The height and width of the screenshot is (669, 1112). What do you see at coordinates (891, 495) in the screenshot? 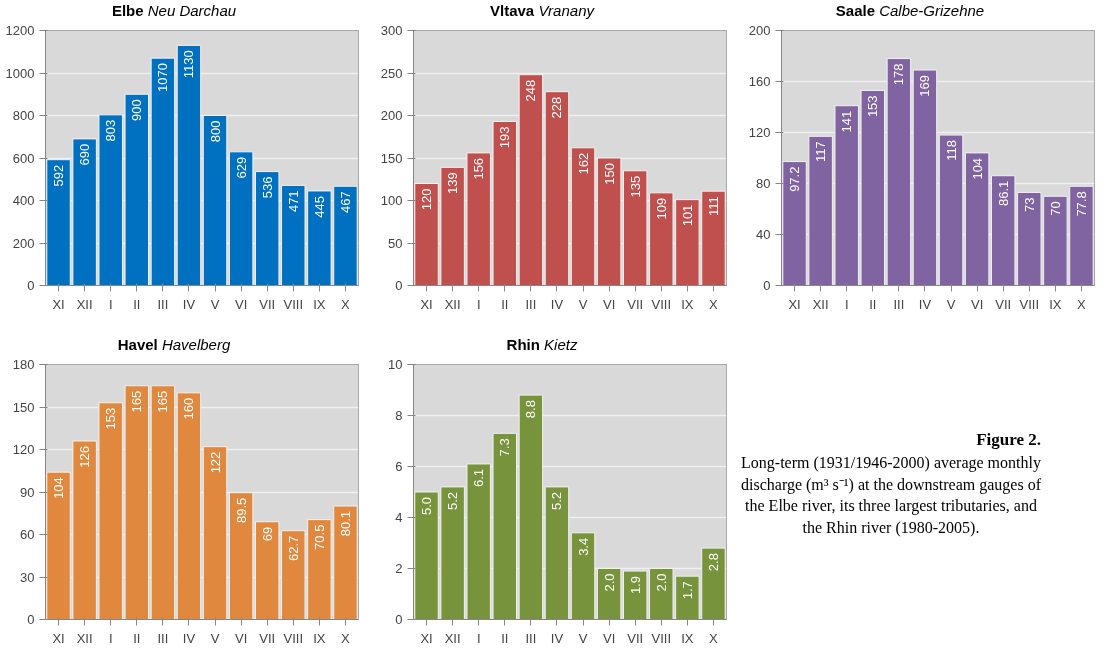
I see `text: Long-term (1931/1946-2000) average monthly discharge (m³ s⁻¹) at the downstream gauges of the Elbe river, its three largest tributaries, and the Rhin river (1980-2005).` at bounding box center [891, 495].